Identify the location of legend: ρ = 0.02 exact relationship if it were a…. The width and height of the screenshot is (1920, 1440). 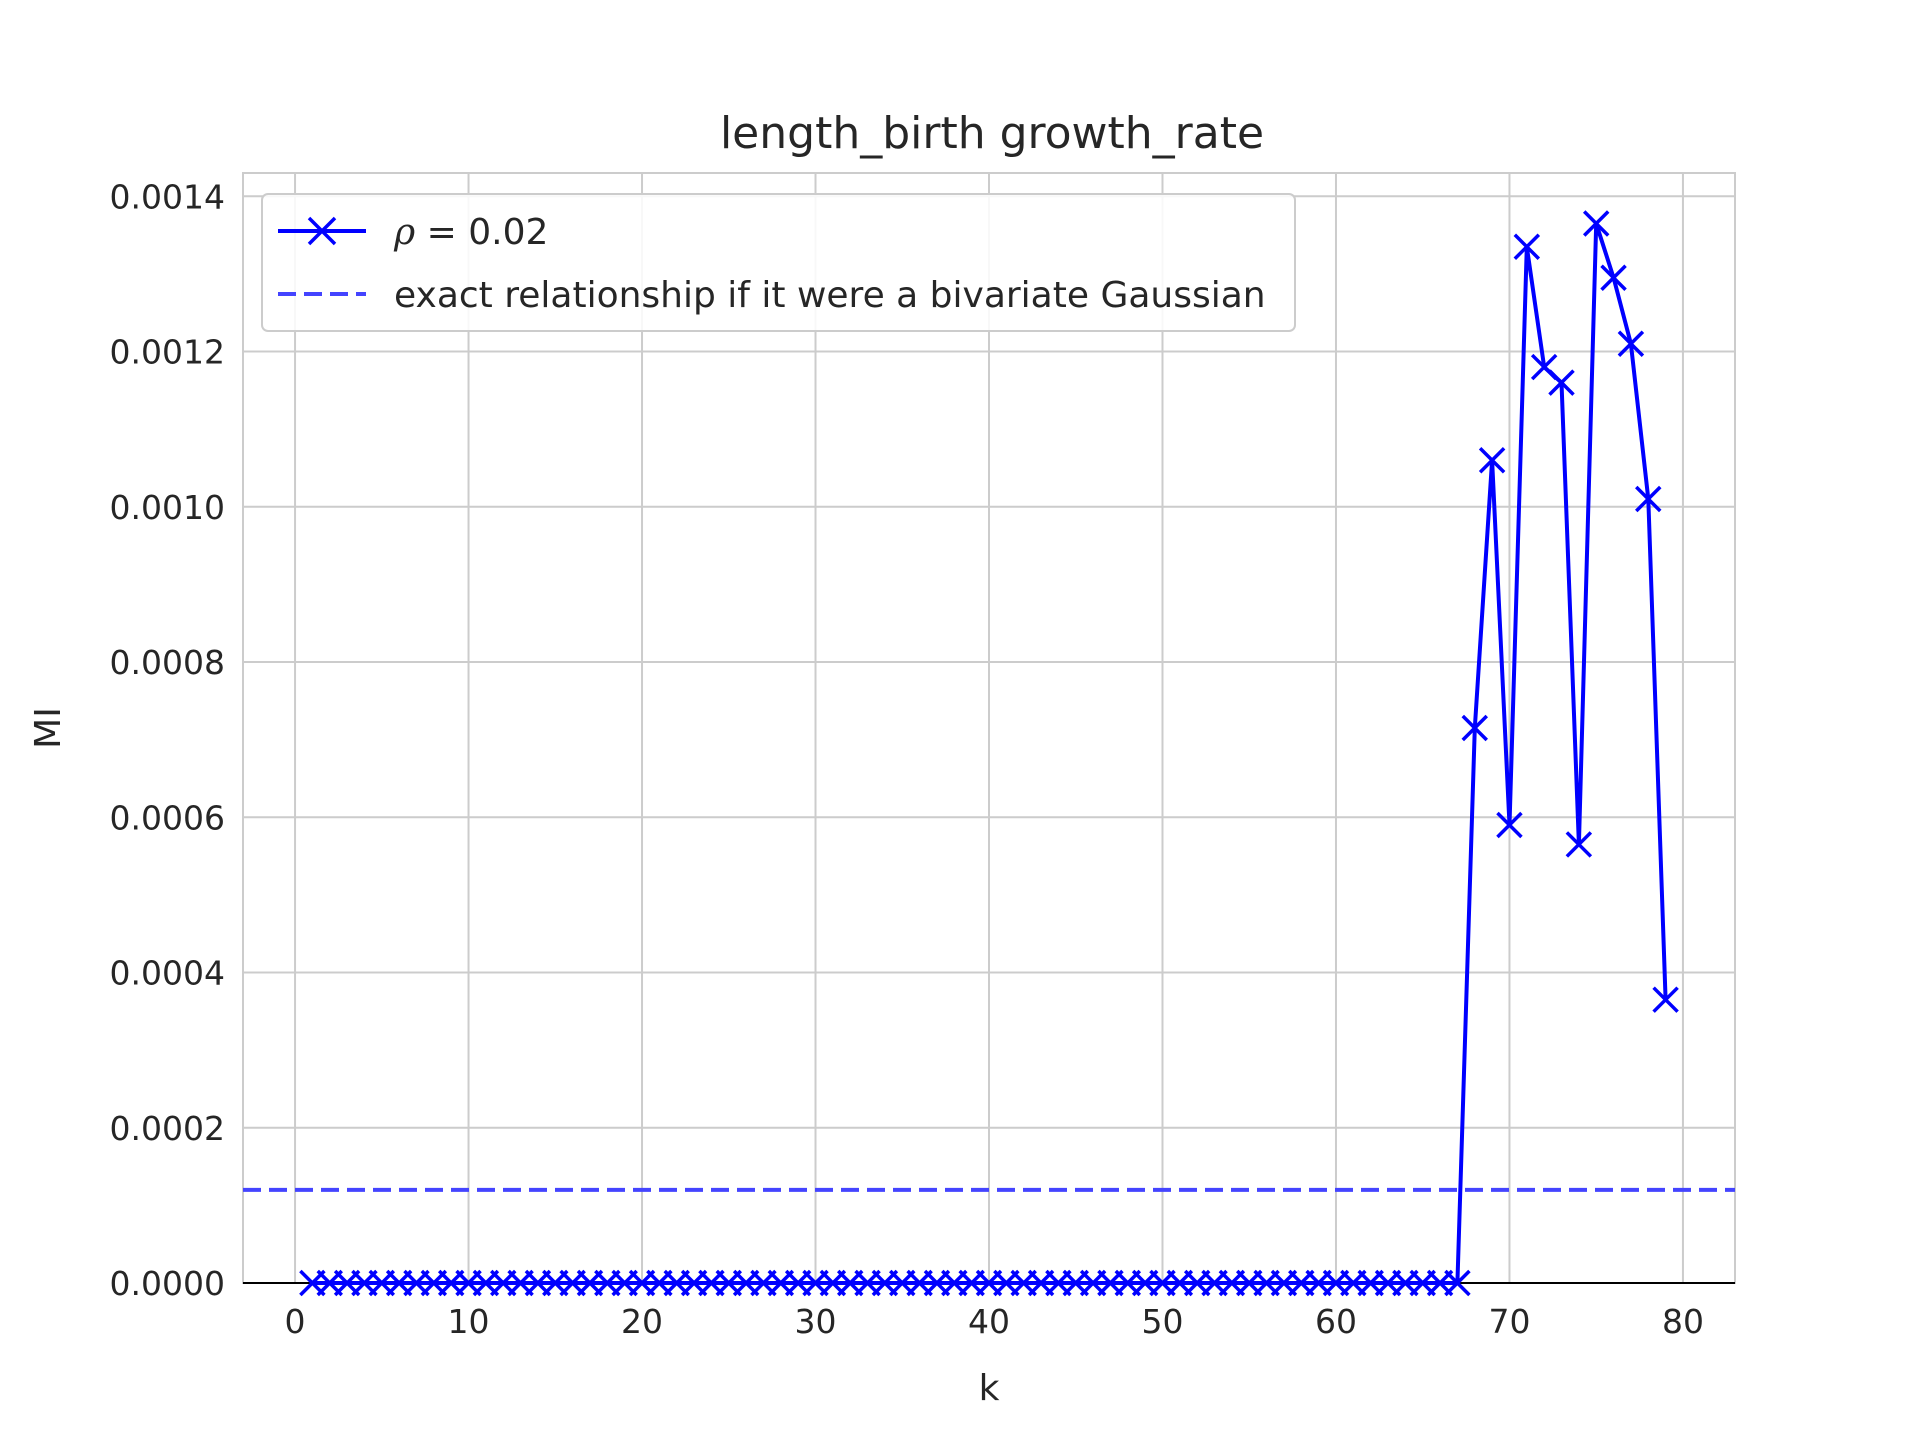
(778, 262).